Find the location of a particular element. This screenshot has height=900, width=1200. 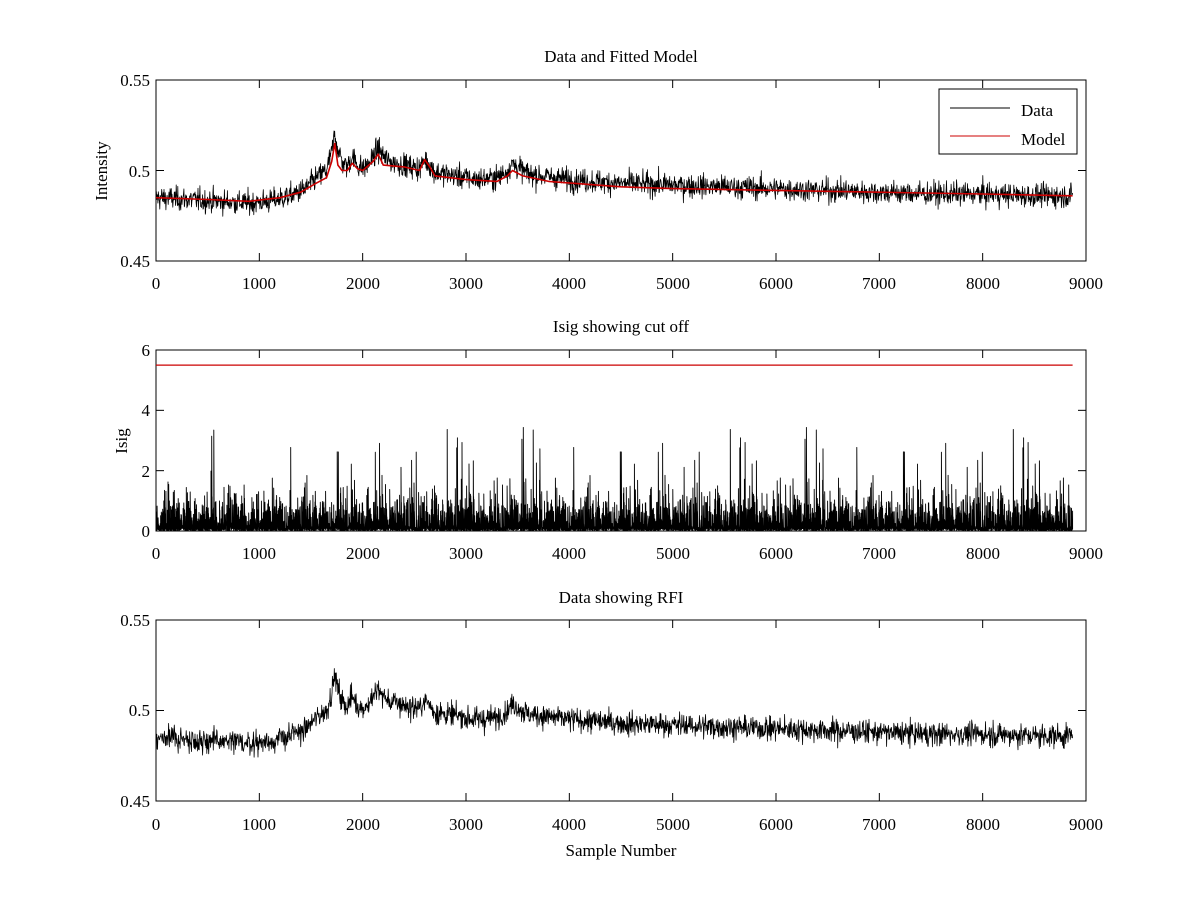

ytick-label: 0 is located at coordinates (146, 531).